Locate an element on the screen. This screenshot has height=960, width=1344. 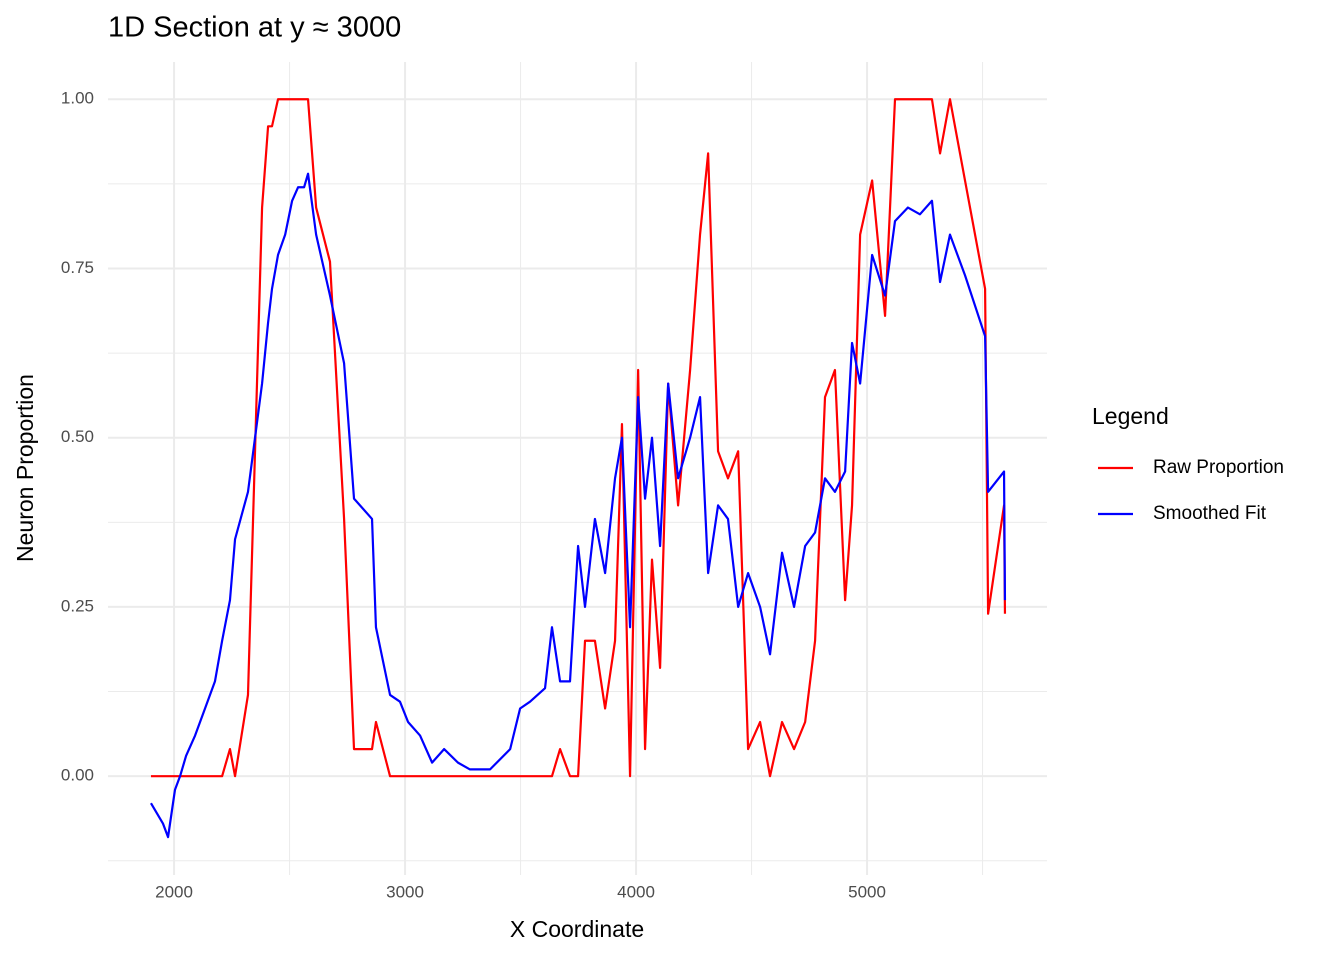
y-tick-label: 0.00 is located at coordinates (77, 775).